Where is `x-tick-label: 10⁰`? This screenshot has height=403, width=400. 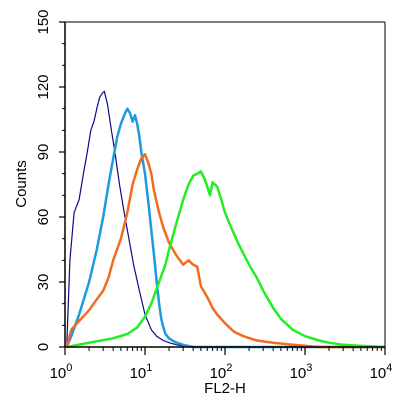
x-tick-label: 10⁰ is located at coordinates (61, 372).